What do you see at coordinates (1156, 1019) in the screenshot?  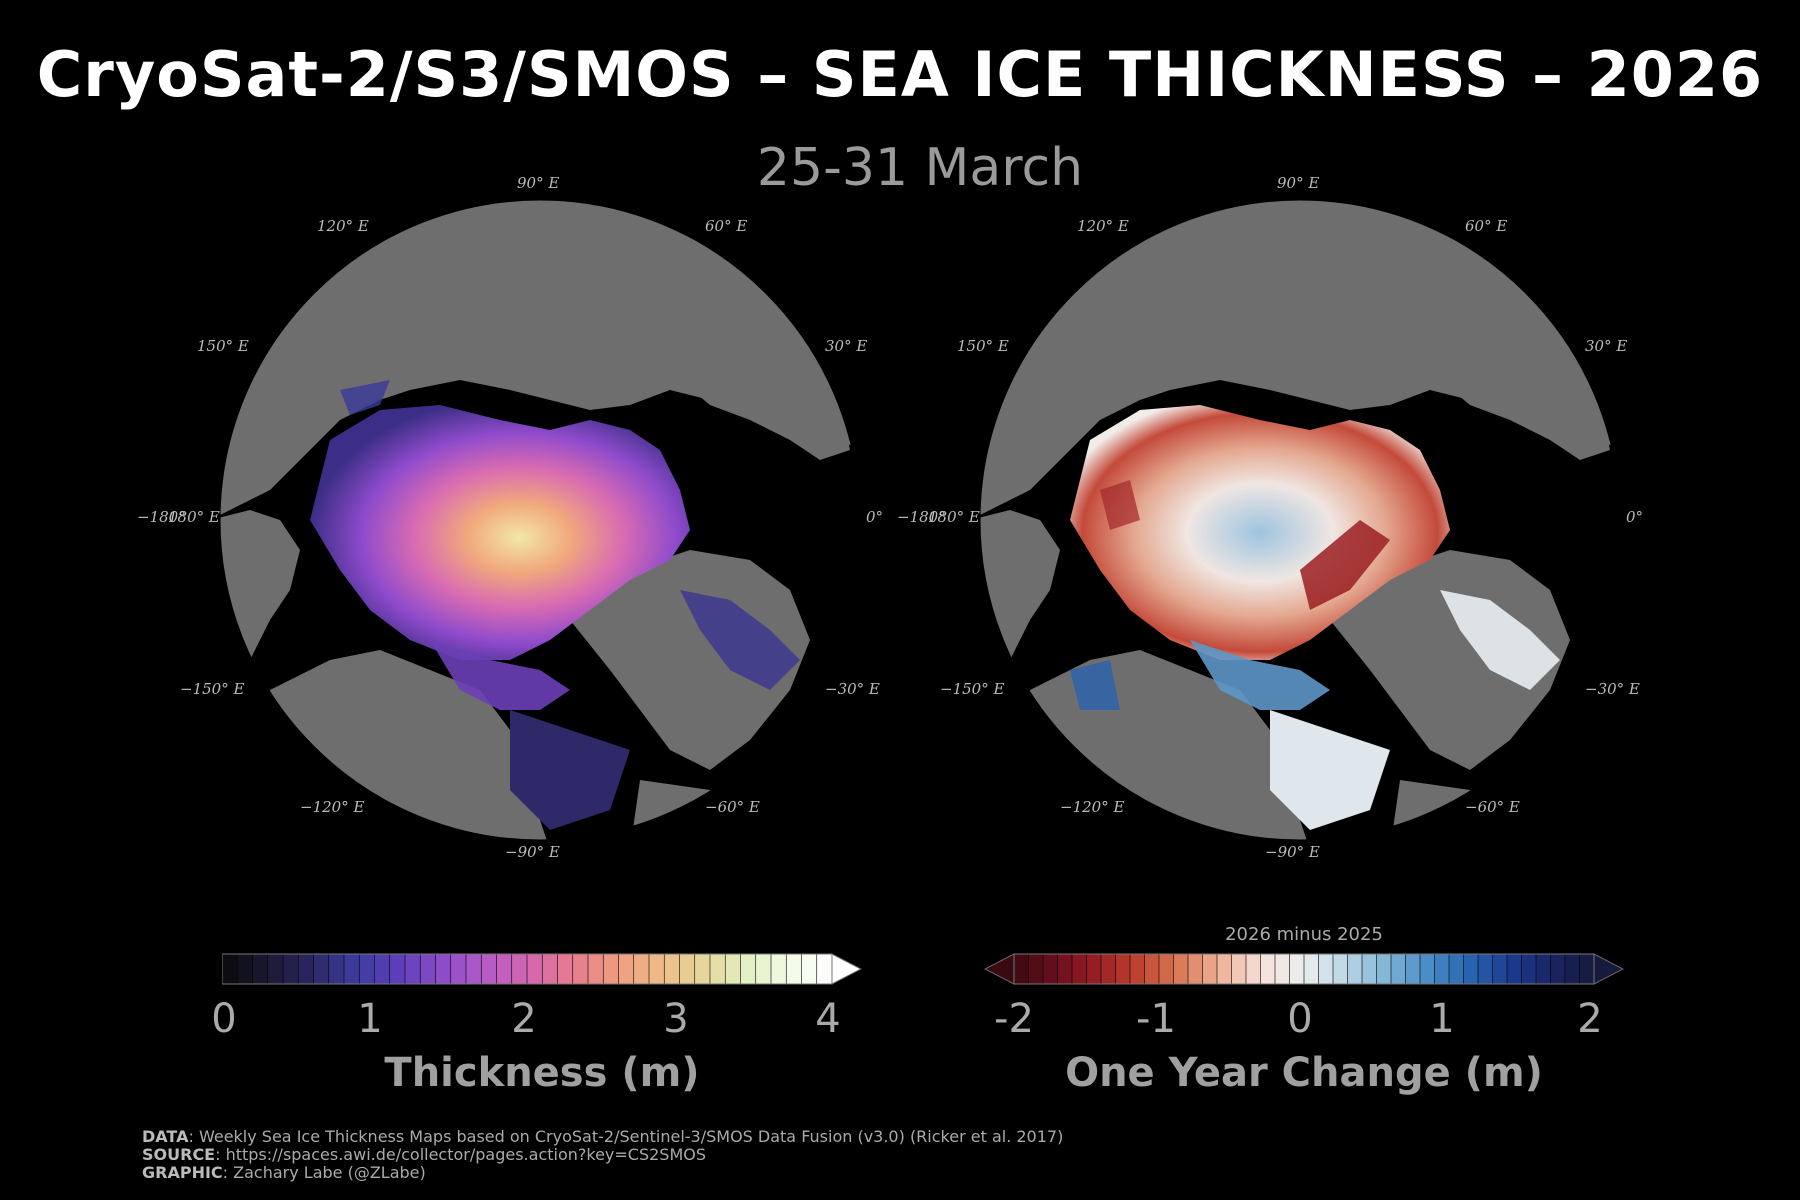 I see `colorbar-tick: -1` at bounding box center [1156, 1019].